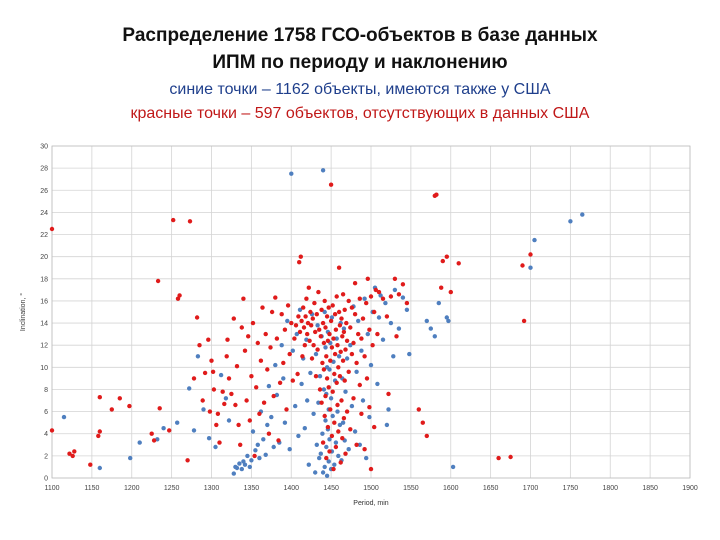 Image resolution: width=720 pixels, height=540 pixels. Describe the element at coordinates (44, 235) in the screenshot. I see `y-tick-label: 22` at that location.